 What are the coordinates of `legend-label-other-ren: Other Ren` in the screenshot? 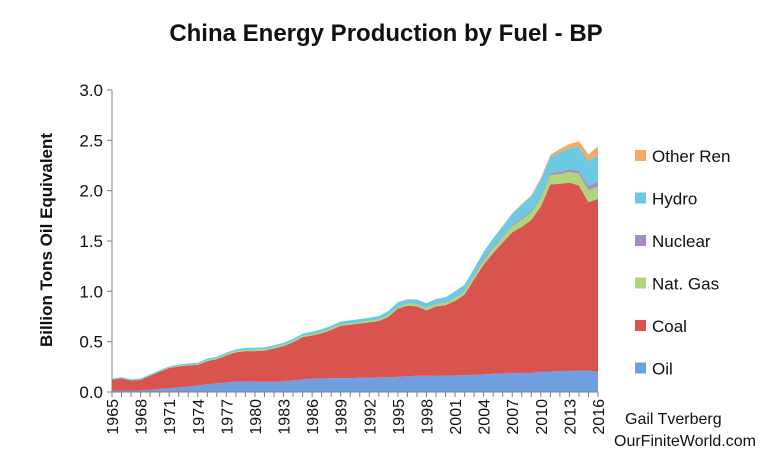 It's located at (691, 156).